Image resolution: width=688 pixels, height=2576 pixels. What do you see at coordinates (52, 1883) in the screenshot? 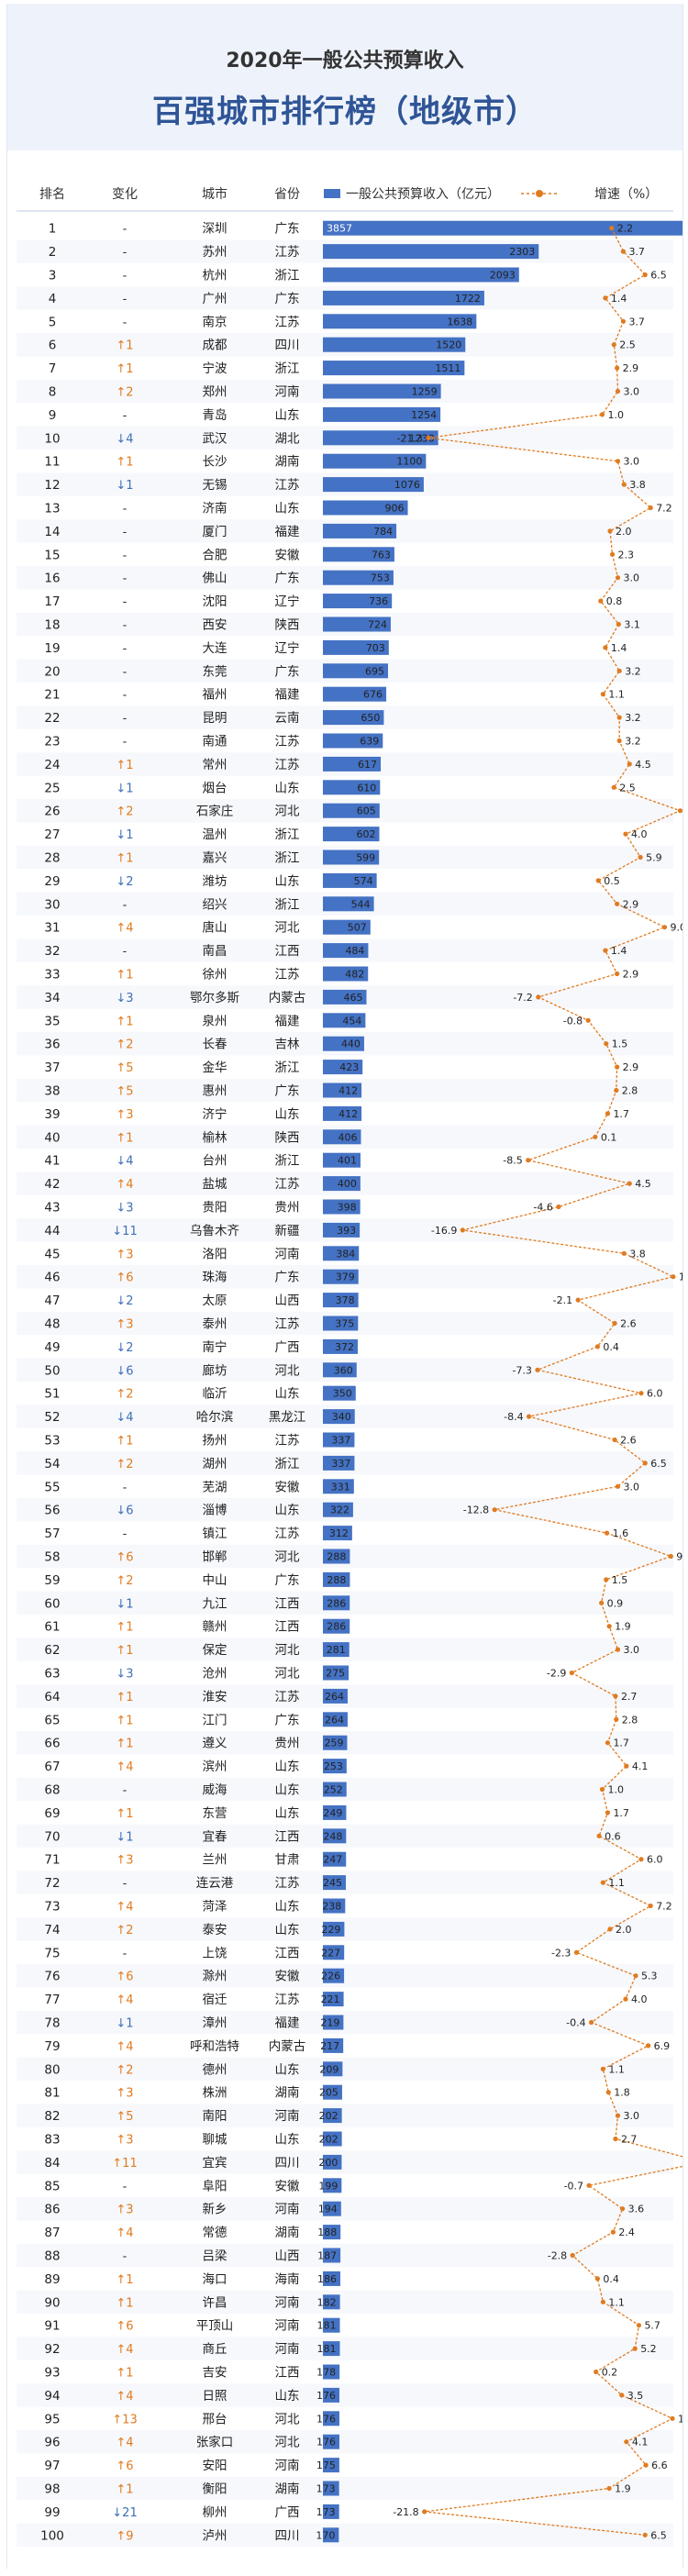
I see `rank-cell: 72` at bounding box center [52, 1883].